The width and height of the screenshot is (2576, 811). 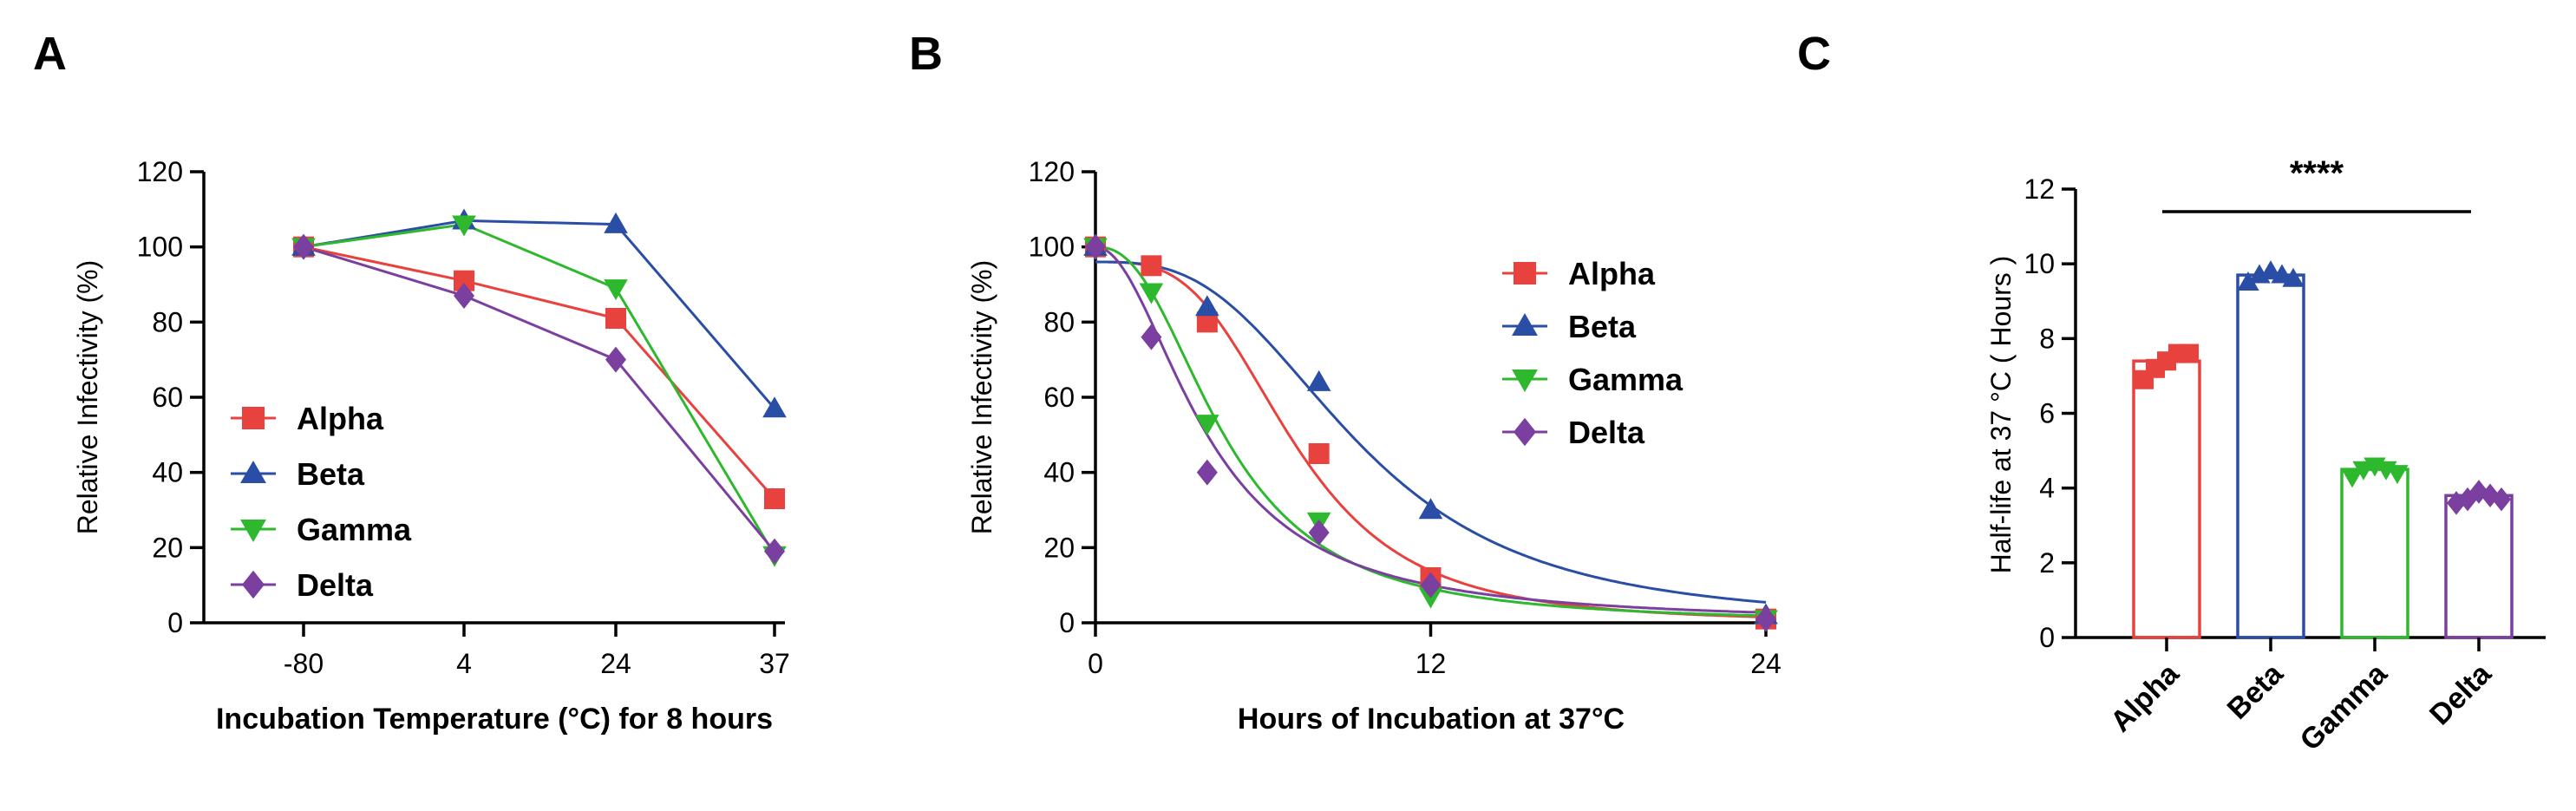 I want to click on y-tick-label-c: 8, so click(x=2047, y=338).